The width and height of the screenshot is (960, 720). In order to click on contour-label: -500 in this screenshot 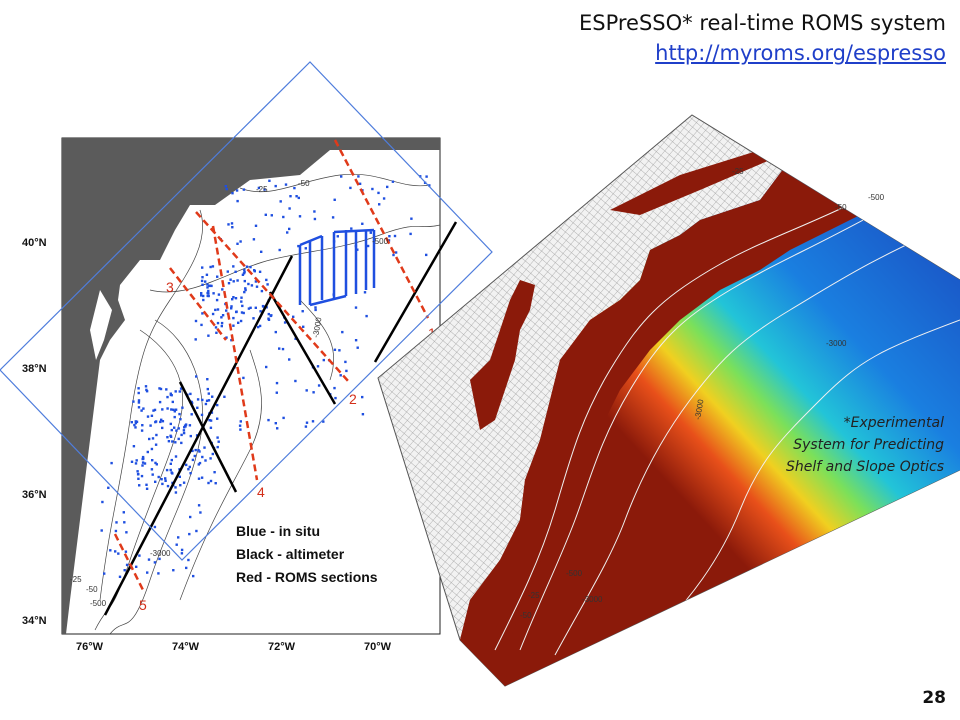, I will do `click(876, 197)`.